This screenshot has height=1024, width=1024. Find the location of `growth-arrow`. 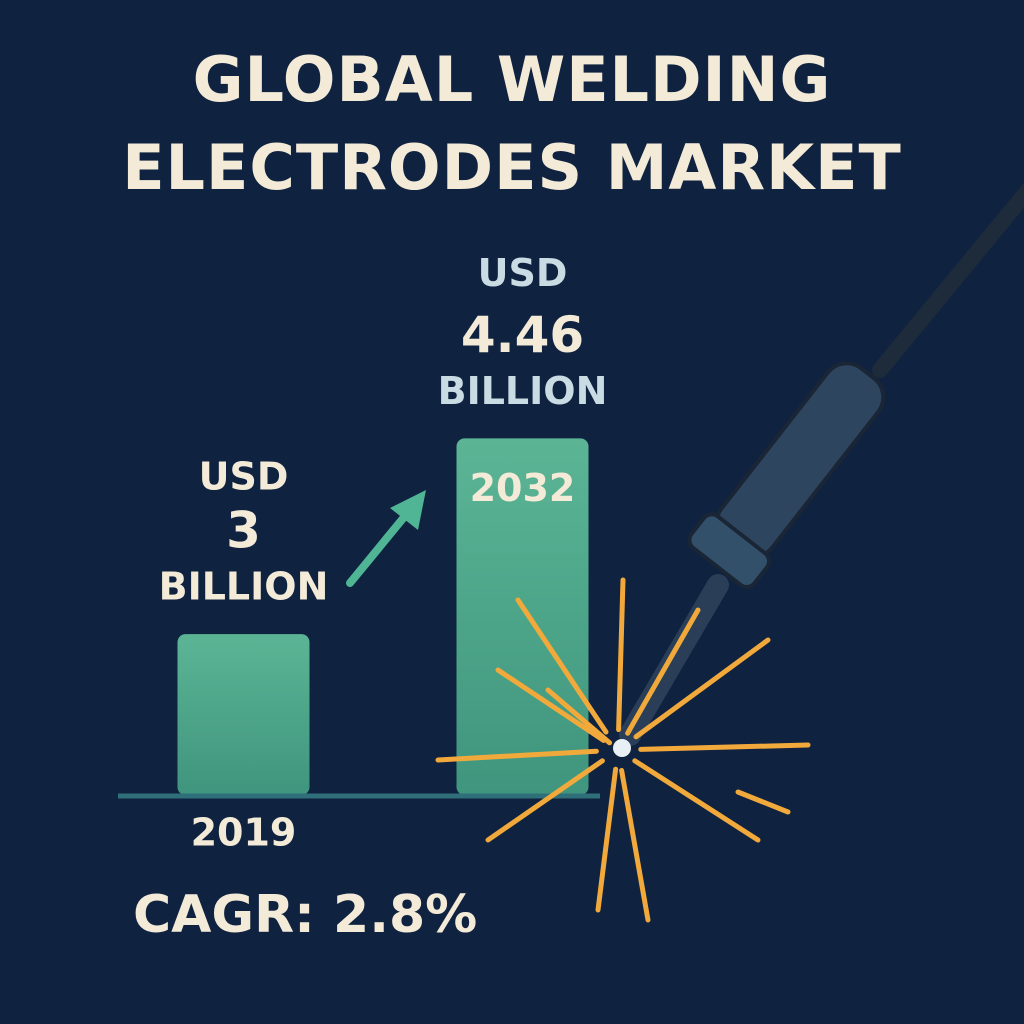

growth-arrow is located at coordinates (386, 538).